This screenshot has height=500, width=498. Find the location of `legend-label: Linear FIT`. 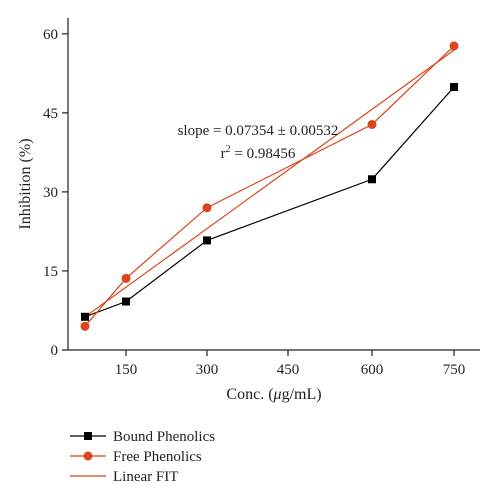

legend-label: Linear FIT is located at coordinates (145, 477).